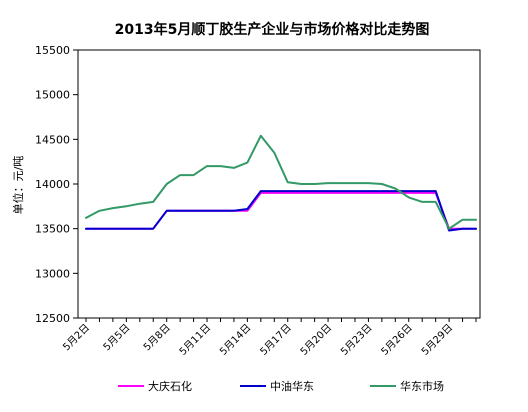 The height and width of the screenshot is (412, 528). I want to click on y-axis-label: 单位：元/吨, so click(18, 185).